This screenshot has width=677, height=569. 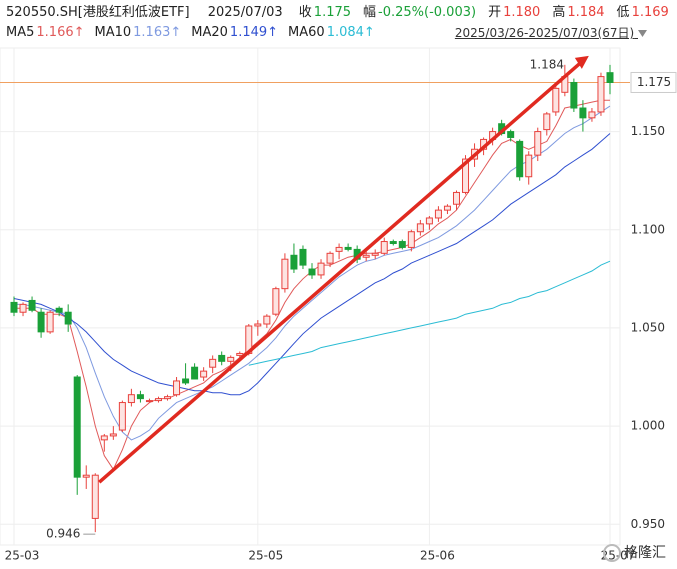 What do you see at coordinates (209, 32) in the screenshot?
I see `legend-name: MA20` at bounding box center [209, 32].